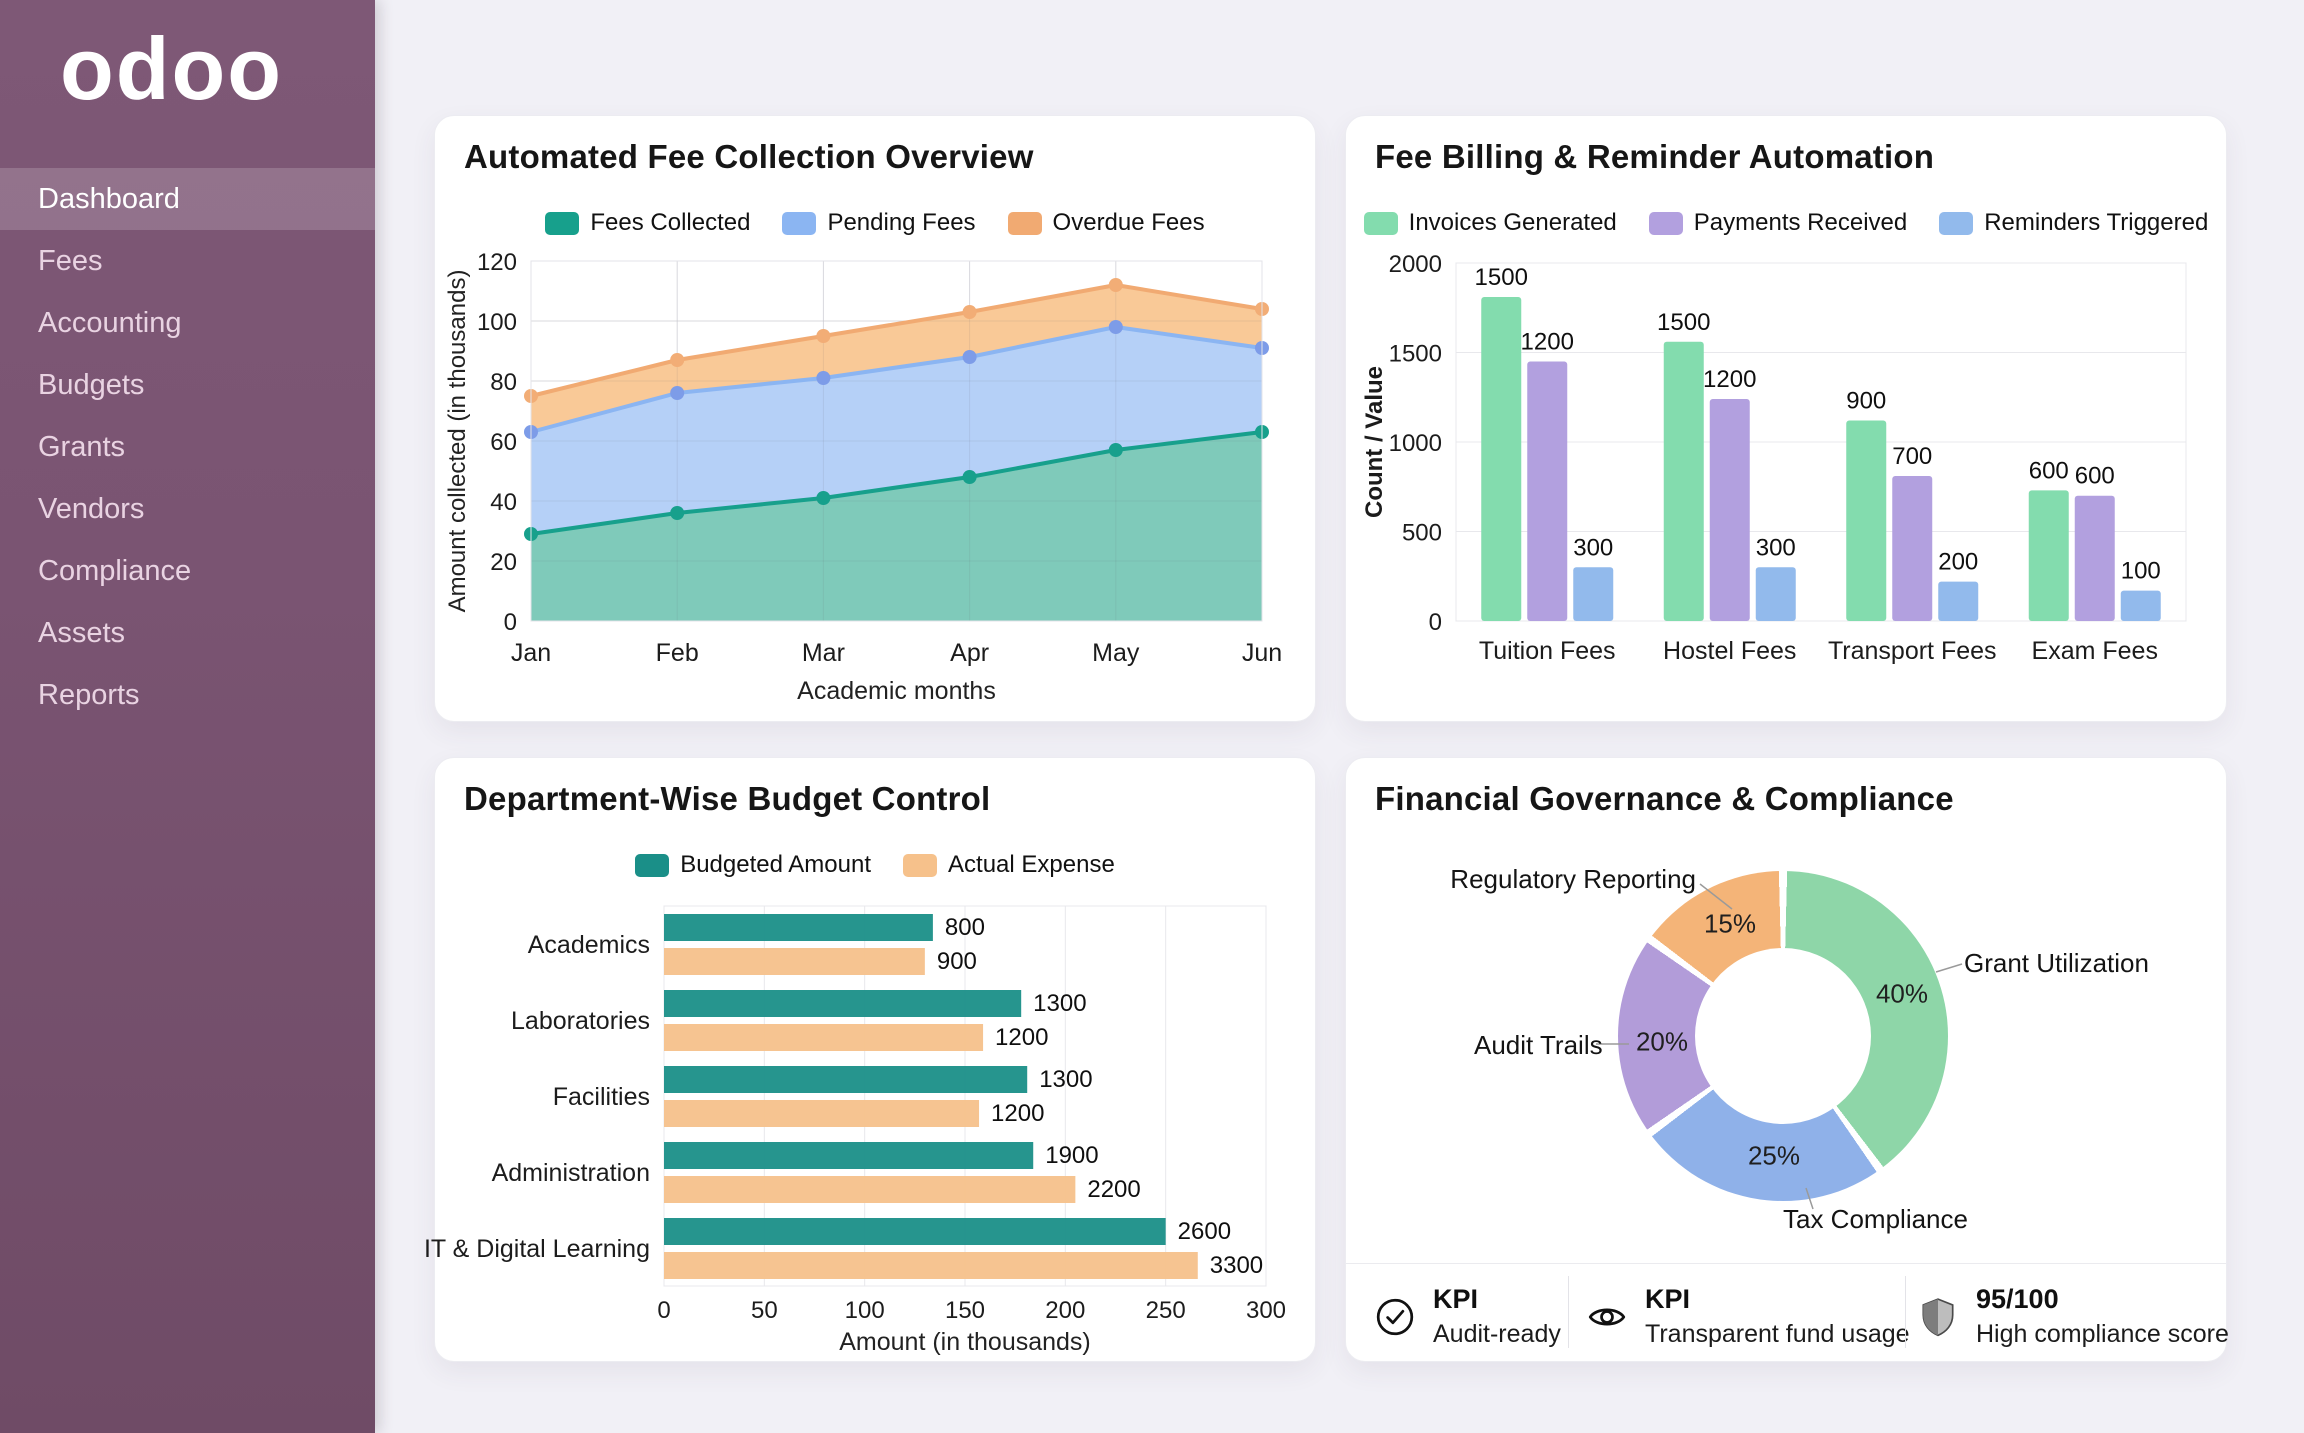  What do you see at coordinates (1467, 1316) in the screenshot?
I see `kpi-audit-ready: KPI Audit-ready` at bounding box center [1467, 1316].